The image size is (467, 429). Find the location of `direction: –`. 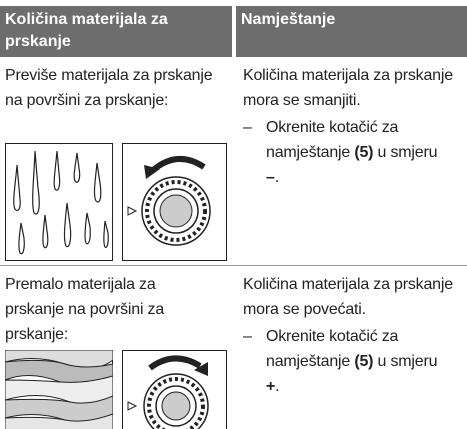

direction: – is located at coordinates (270, 177).